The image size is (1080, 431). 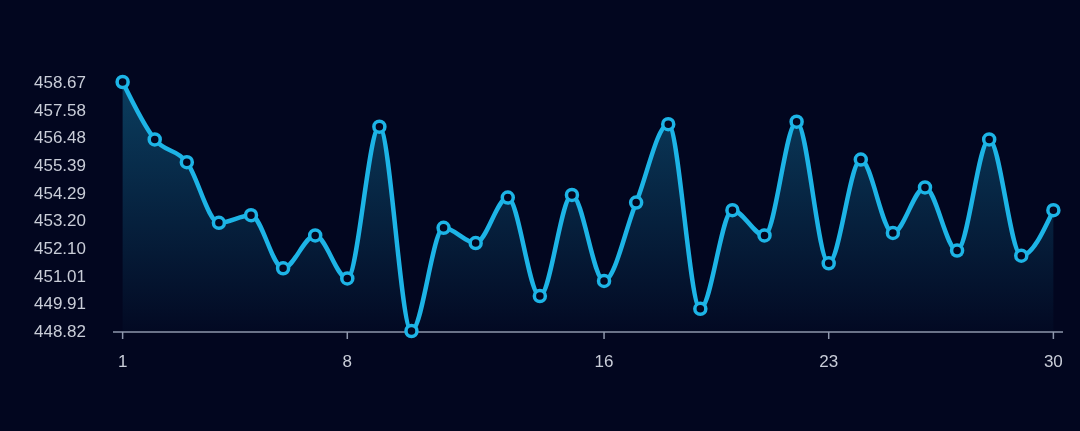 I want to click on y-tick-label: 448.82, so click(x=60, y=331).